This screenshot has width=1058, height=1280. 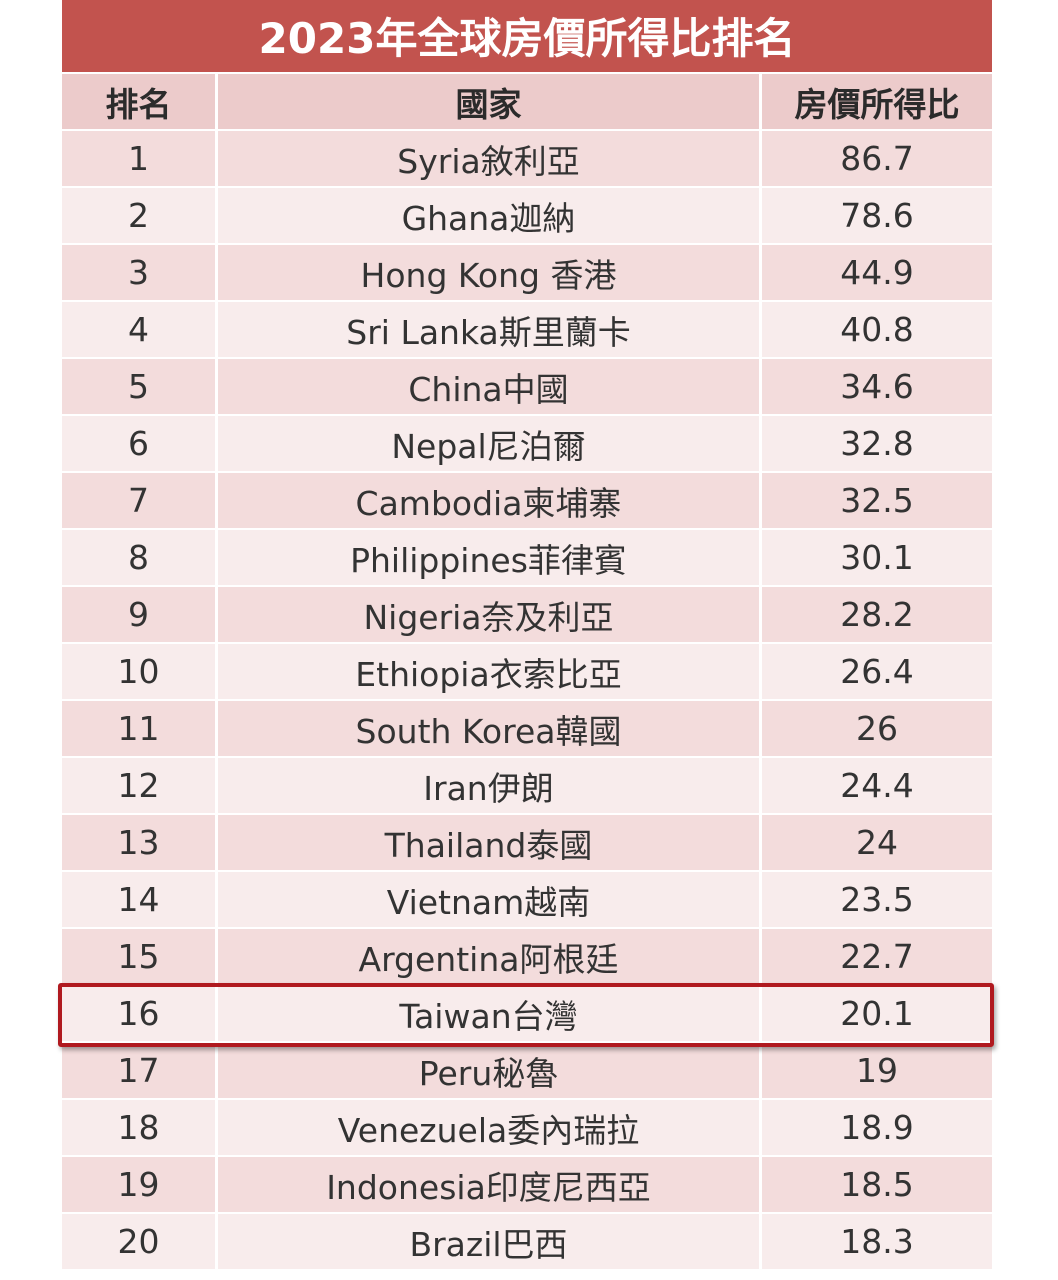 I want to click on ratio-cell: 19, so click(x=877, y=1070).